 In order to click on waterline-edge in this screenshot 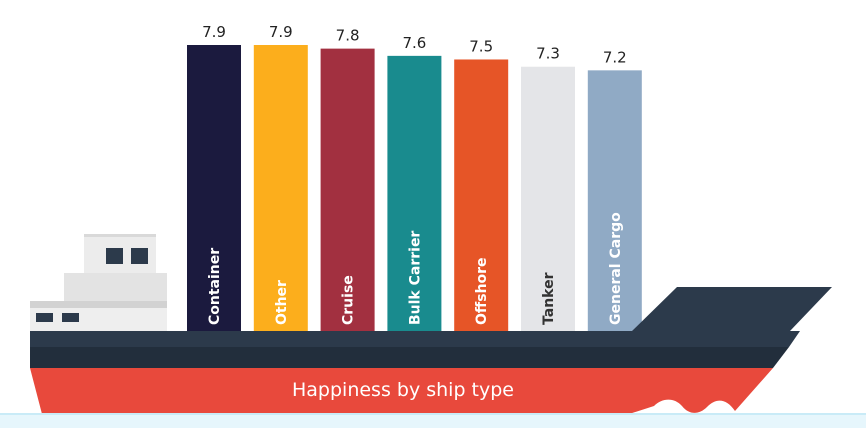, I will do `click(433, 414)`.